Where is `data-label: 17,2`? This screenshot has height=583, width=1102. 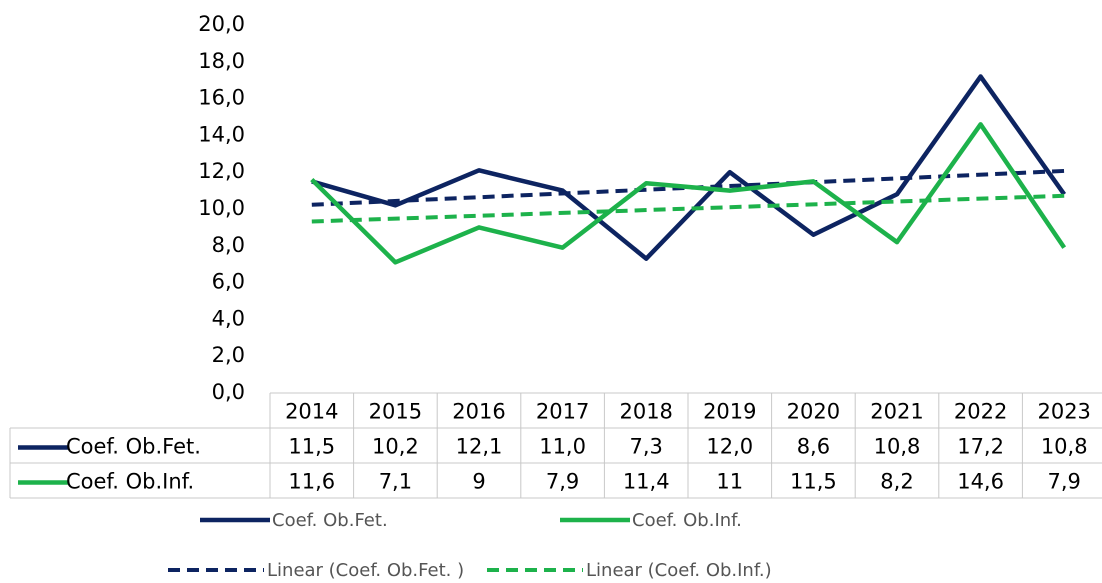
data-label: 17,2 is located at coordinates (980, 447).